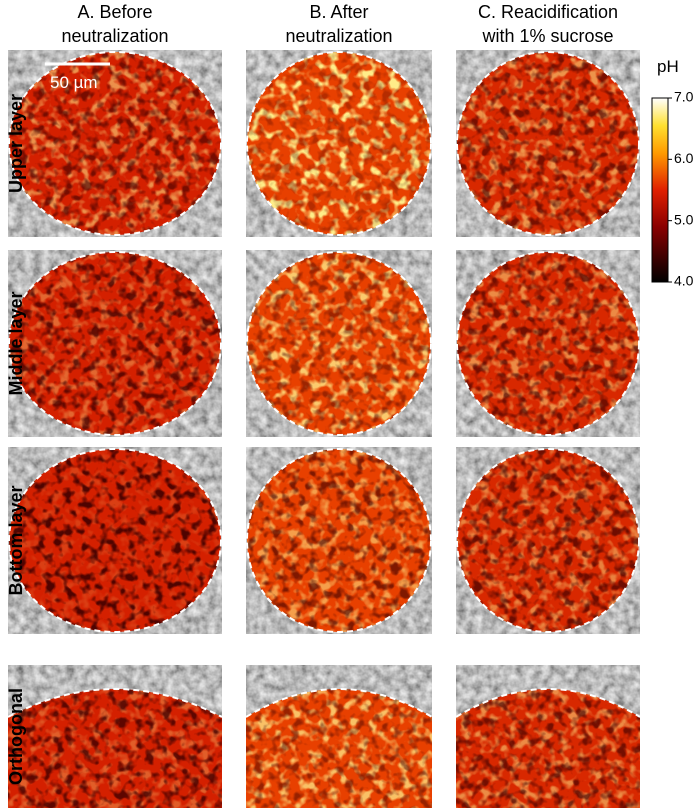 Image resolution: width=700 pixels, height=810 pixels. Describe the element at coordinates (660, 190) in the screenshot. I see `colorbar` at that location.